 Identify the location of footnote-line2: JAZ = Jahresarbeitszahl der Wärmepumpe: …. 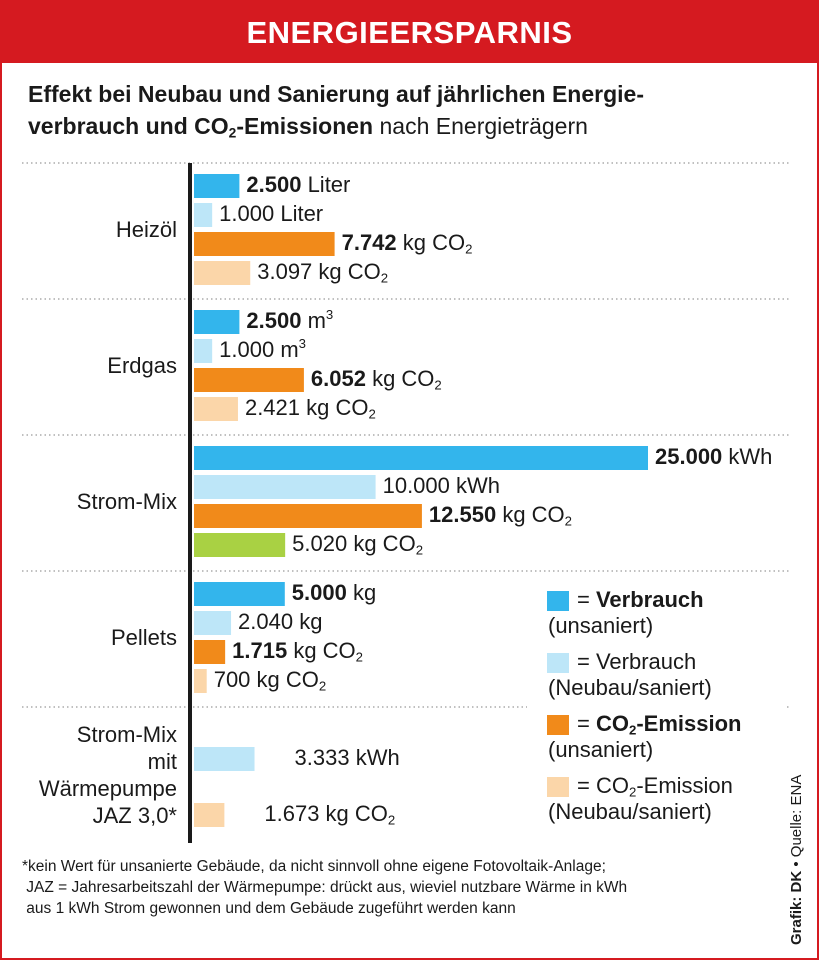
(325, 887).